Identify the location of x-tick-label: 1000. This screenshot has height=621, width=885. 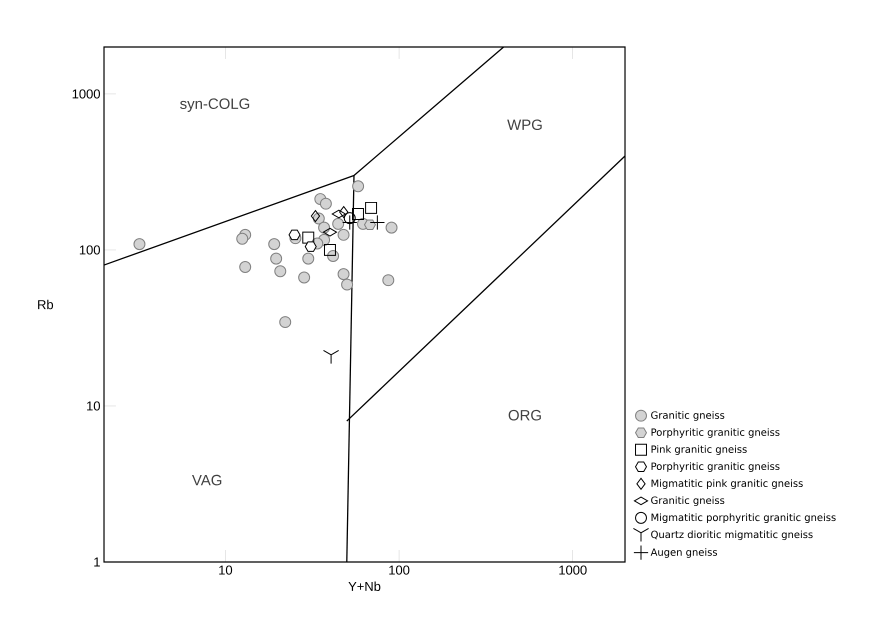
(573, 570).